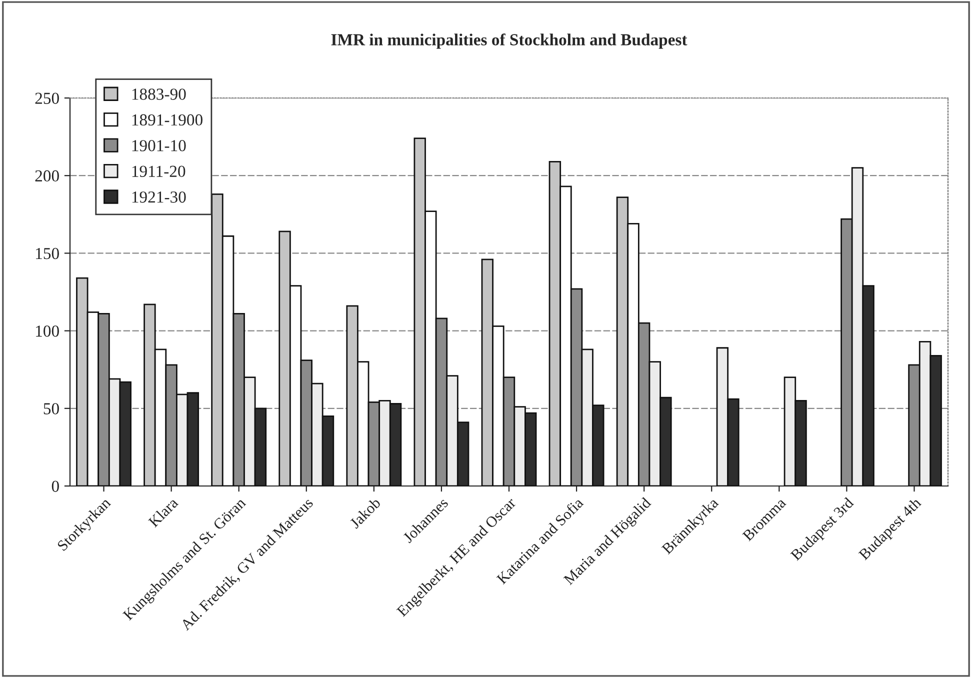 Image resolution: width=972 pixels, height=678 pixels. Describe the element at coordinates (47, 254) in the screenshot. I see `y-tick-label: 150` at that location.